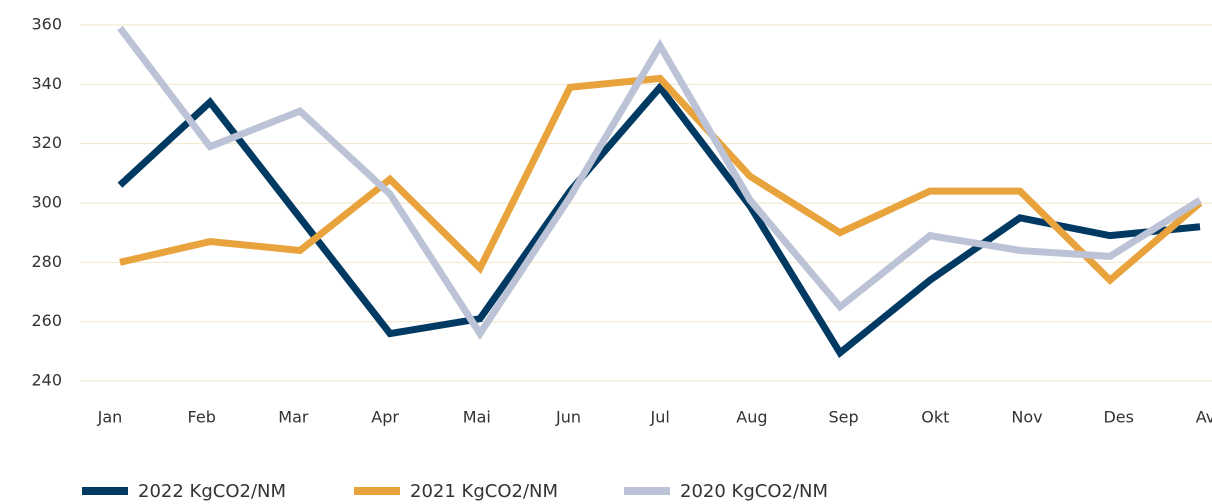 The height and width of the screenshot is (504, 1212). What do you see at coordinates (1204, 417) in the screenshot?
I see `x-tick-label: Ave` at bounding box center [1204, 417].